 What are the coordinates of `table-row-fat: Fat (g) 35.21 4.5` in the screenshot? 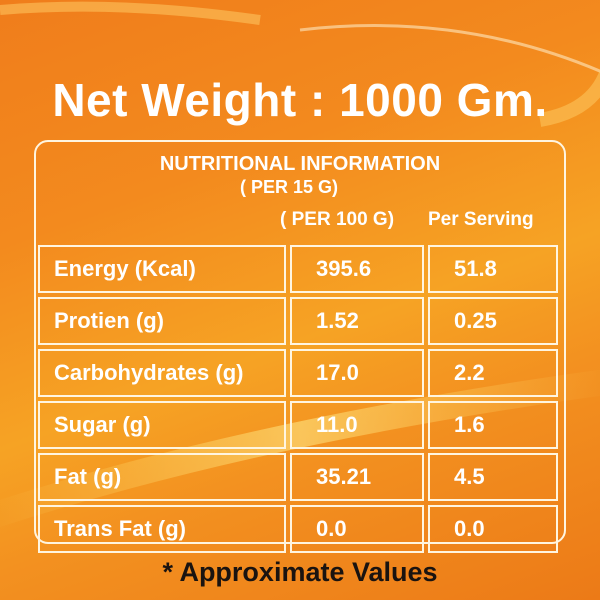 It's located at (298, 477).